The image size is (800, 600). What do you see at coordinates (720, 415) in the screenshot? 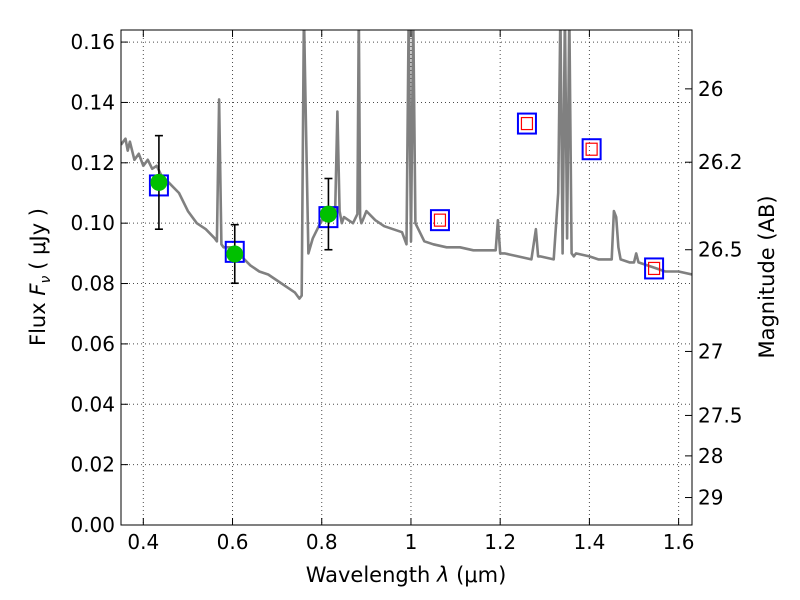
I see `y2-tick-label: 27.5` at bounding box center [720, 415].